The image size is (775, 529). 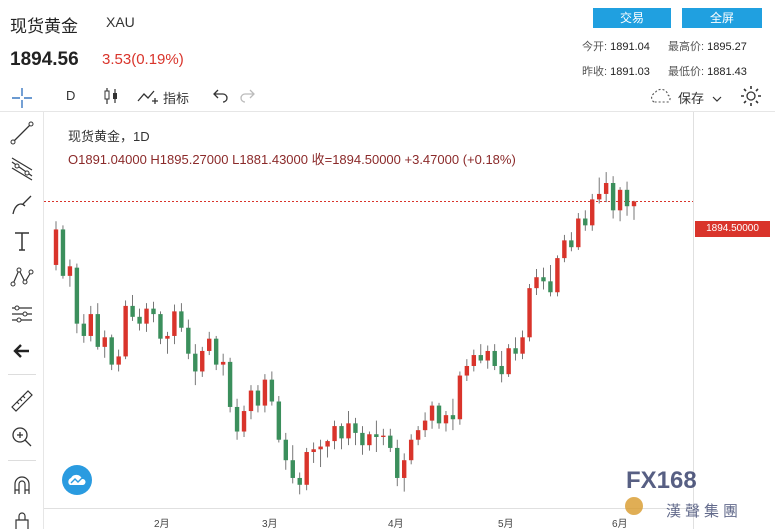 What do you see at coordinates (22, 169) in the screenshot?
I see `fib-icon` at bounding box center [22, 169].